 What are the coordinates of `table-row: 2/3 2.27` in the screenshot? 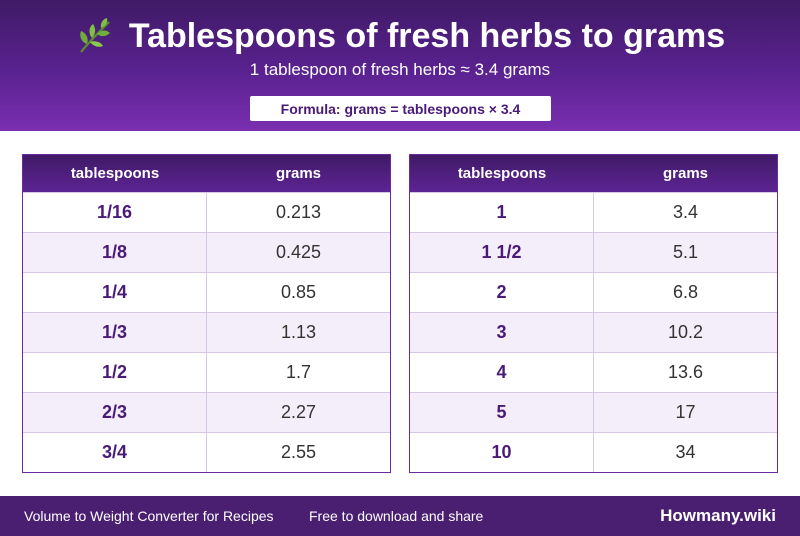 It's located at (206, 412).